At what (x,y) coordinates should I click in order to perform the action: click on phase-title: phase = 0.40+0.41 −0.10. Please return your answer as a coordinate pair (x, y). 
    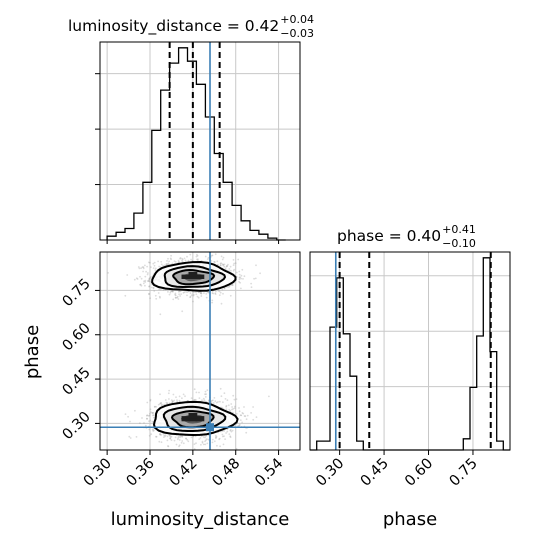
    Looking at the image, I should click on (406, 236).